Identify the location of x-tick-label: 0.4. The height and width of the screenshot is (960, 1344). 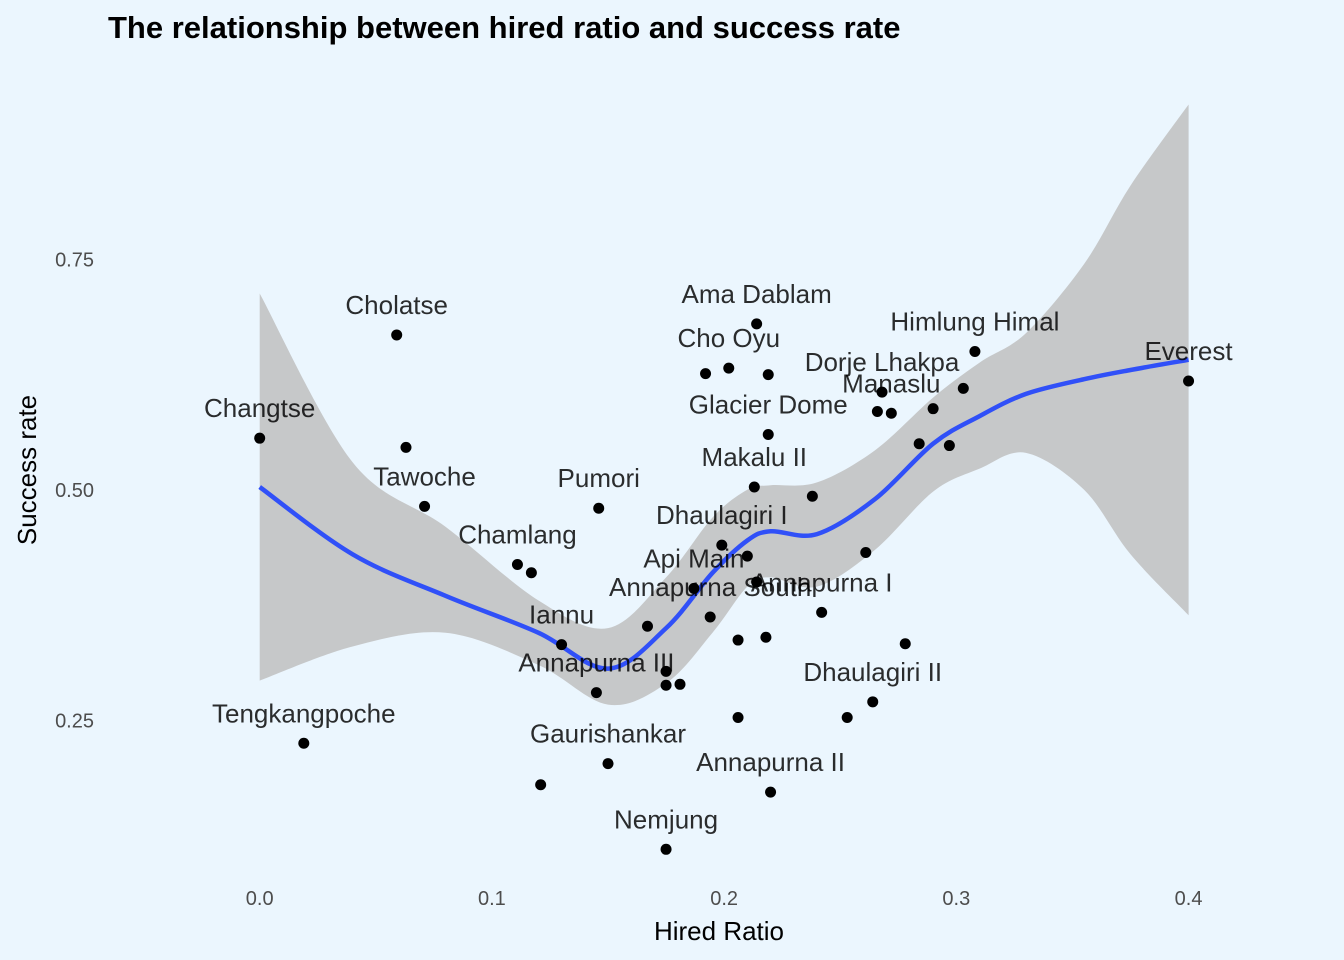
(1189, 899).